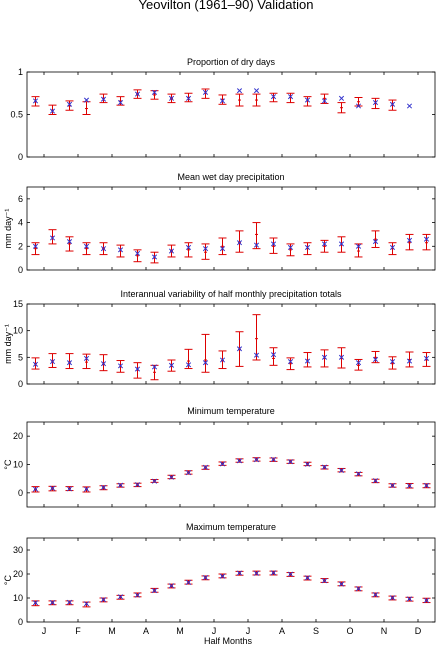 The width and height of the screenshot is (438, 647). Describe the element at coordinates (44, 631) in the screenshot. I see `x-tick-label: J` at that location.